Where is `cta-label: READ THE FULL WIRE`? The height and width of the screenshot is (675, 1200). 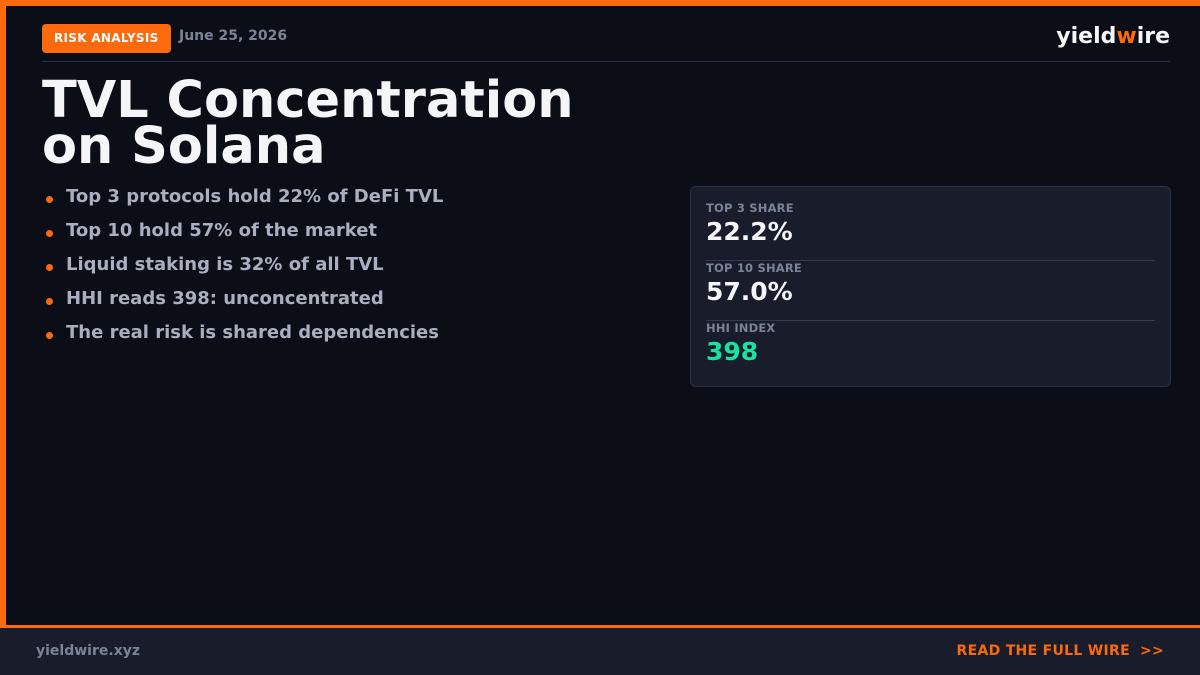
cta-label: READ THE FULL WIRE is located at coordinates (1043, 651).